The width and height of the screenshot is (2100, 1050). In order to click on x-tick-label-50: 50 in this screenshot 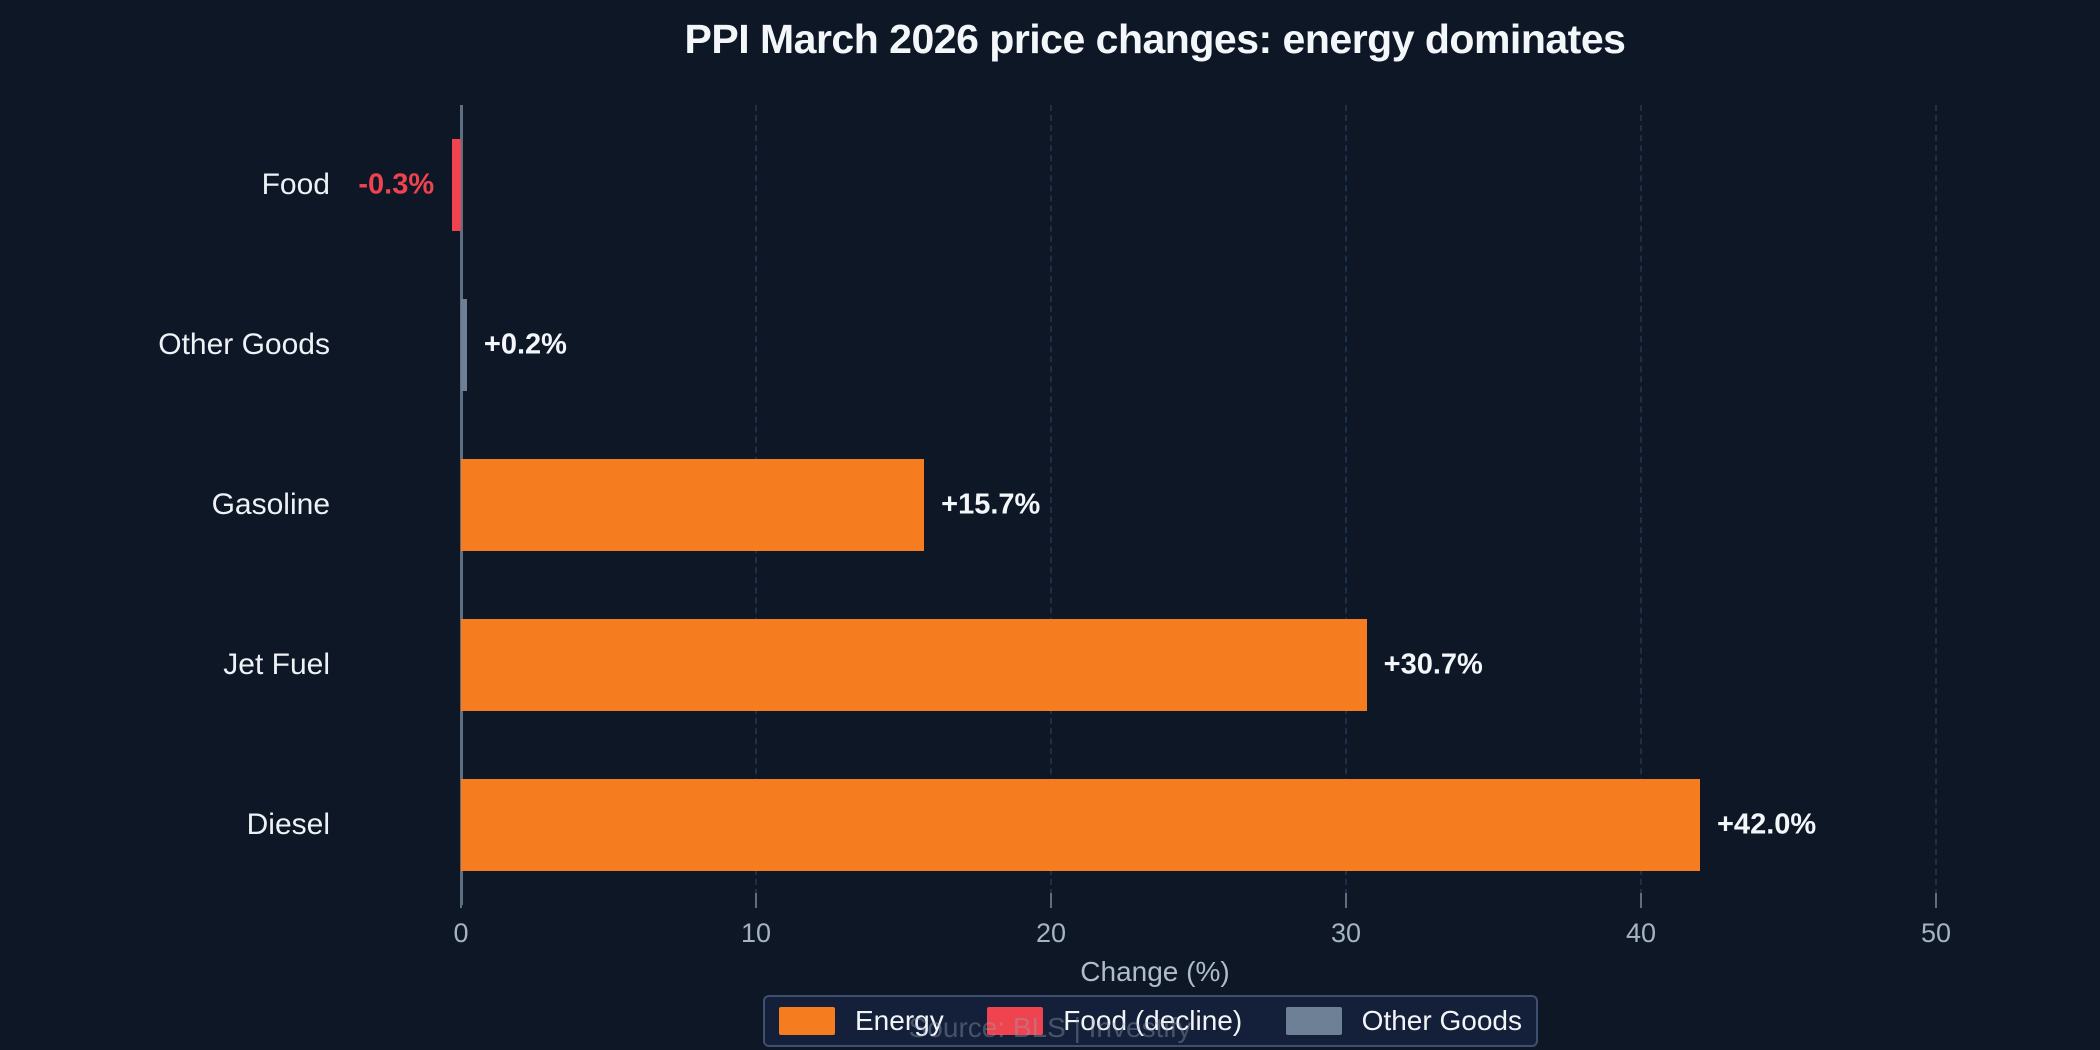, I will do `click(1936, 933)`.